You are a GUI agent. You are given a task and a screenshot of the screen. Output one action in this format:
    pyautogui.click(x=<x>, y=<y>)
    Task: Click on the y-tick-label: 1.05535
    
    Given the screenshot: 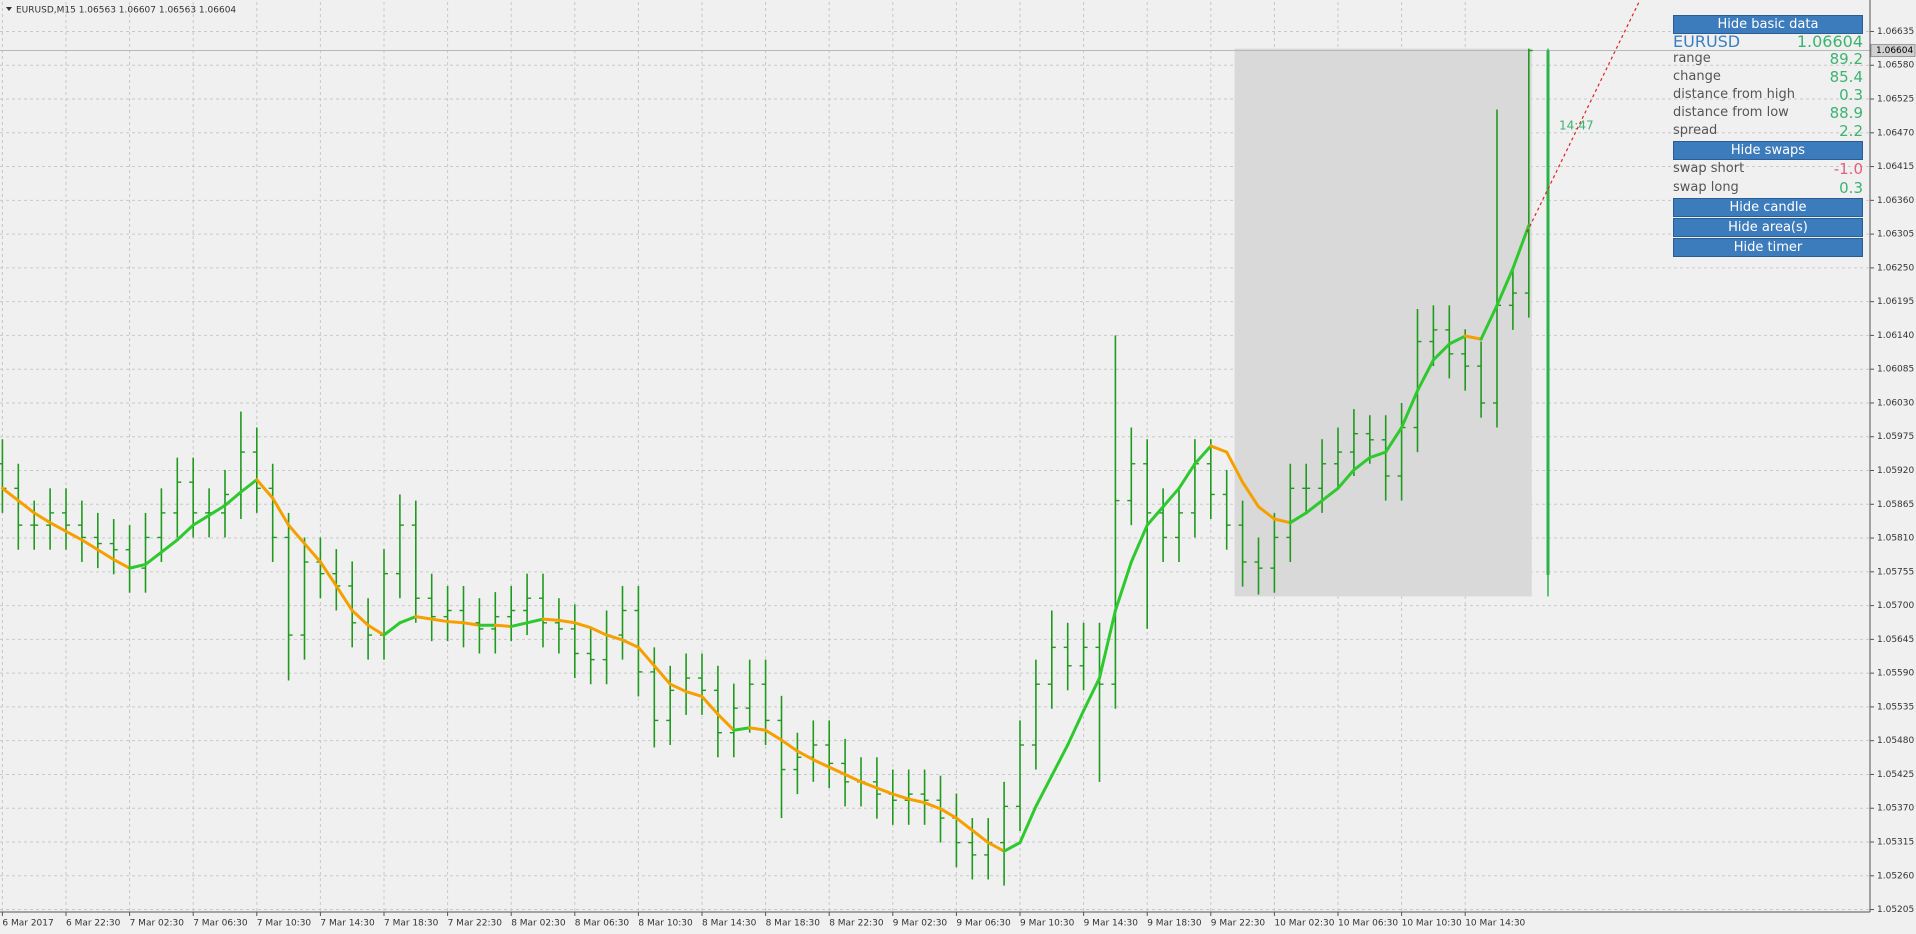 What is the action you would take?
    pyautogui.click(x=1895, y=707)
    